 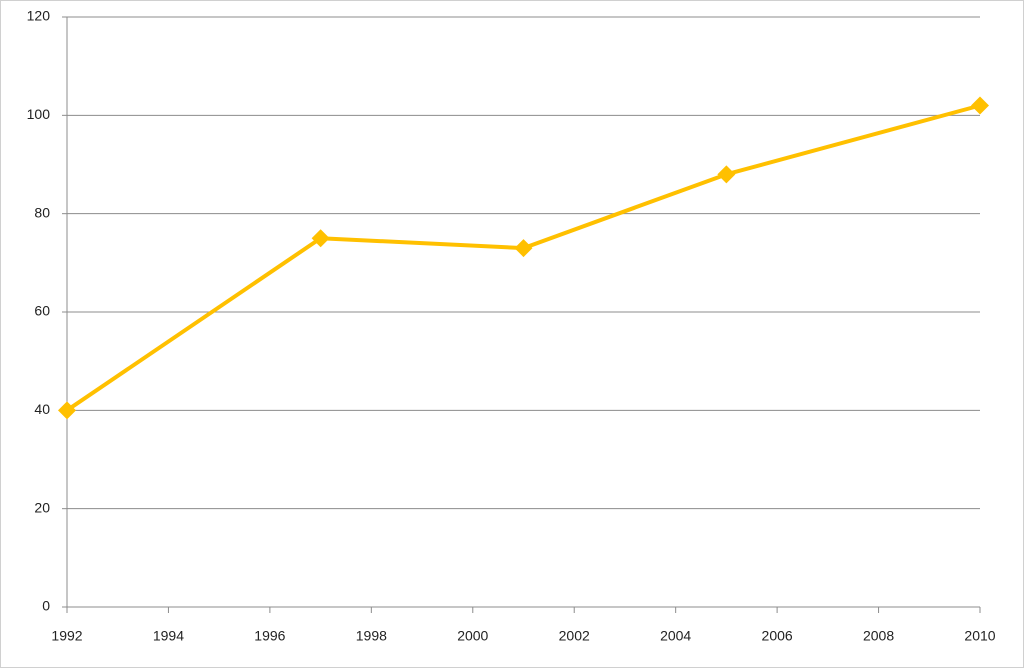 What do you see at coordinates (42, 311) in the screenshot?
I see `y-tick-label: 60` at bounding box center [42, 311].